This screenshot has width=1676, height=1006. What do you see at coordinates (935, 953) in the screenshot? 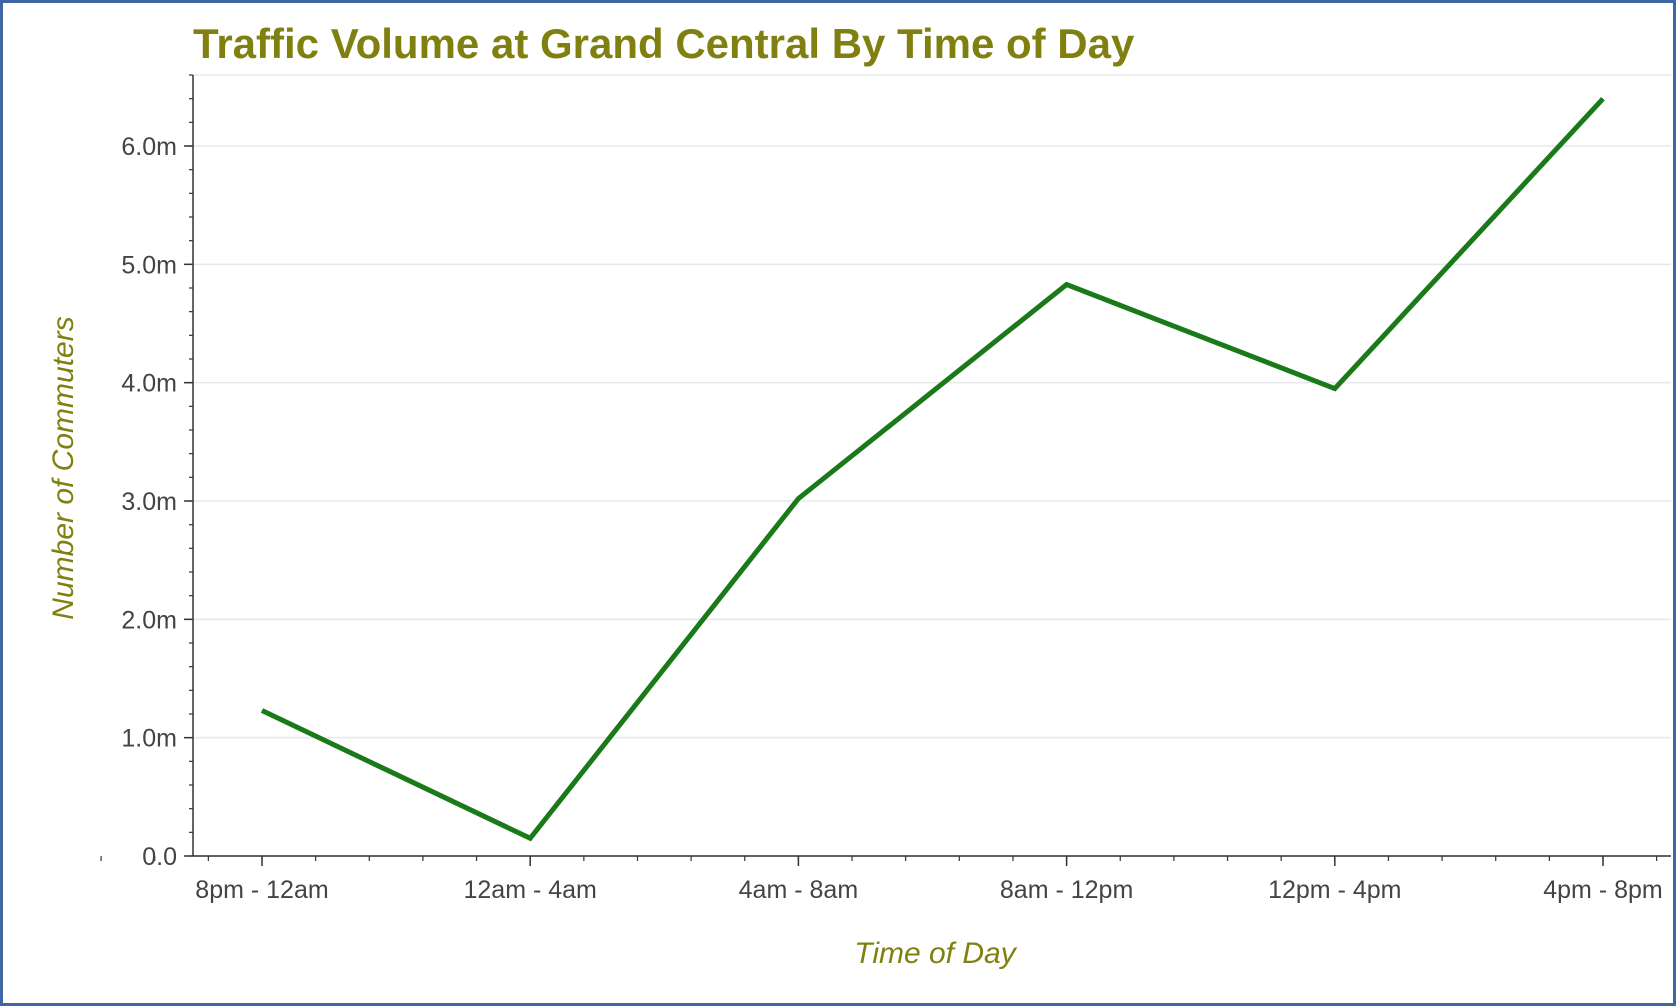
I see `x-axis-label: Time of Day` at bounding box center [935, 953].